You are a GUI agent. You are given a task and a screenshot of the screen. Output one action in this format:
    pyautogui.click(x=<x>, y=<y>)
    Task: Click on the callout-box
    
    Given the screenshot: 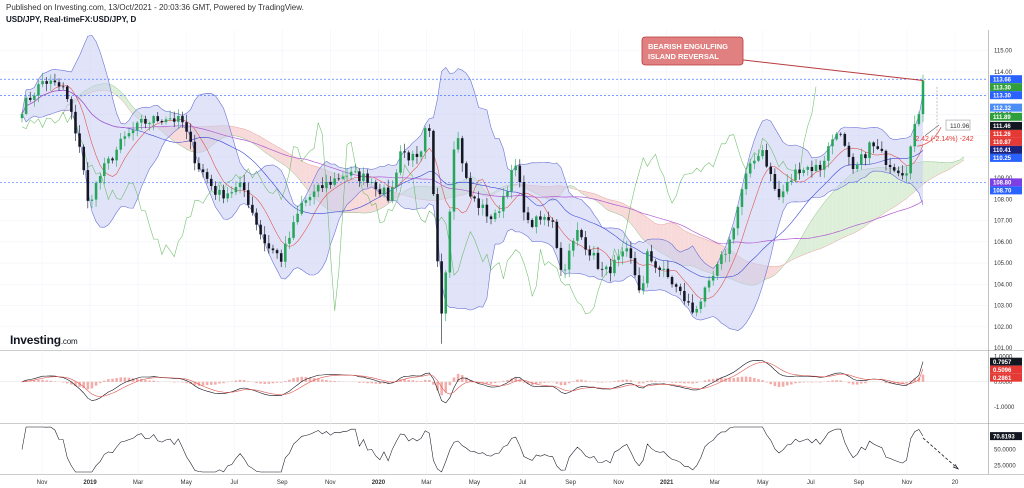 What is the action you would take?
    pyautogui.click(x=692, y=51)
    